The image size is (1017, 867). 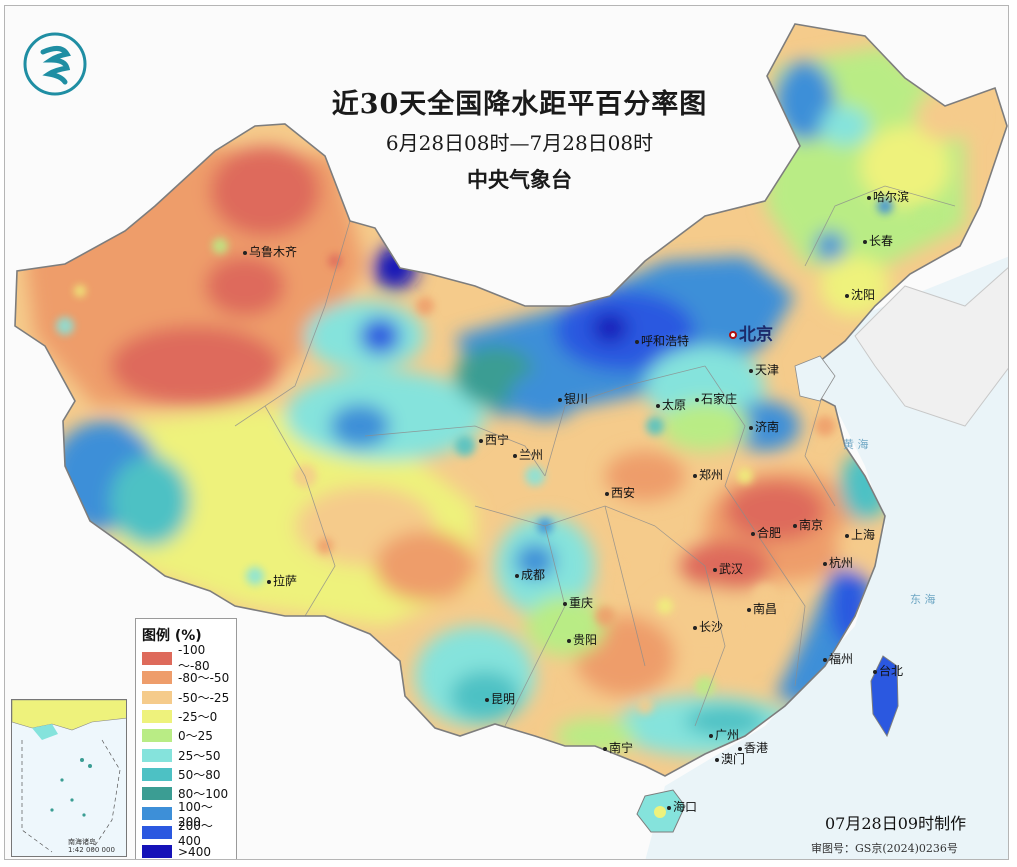 What do you see at coordinates (581, 603) in the screenshot?
I see `city-label: 重庆` at bounding box center [581, 603].